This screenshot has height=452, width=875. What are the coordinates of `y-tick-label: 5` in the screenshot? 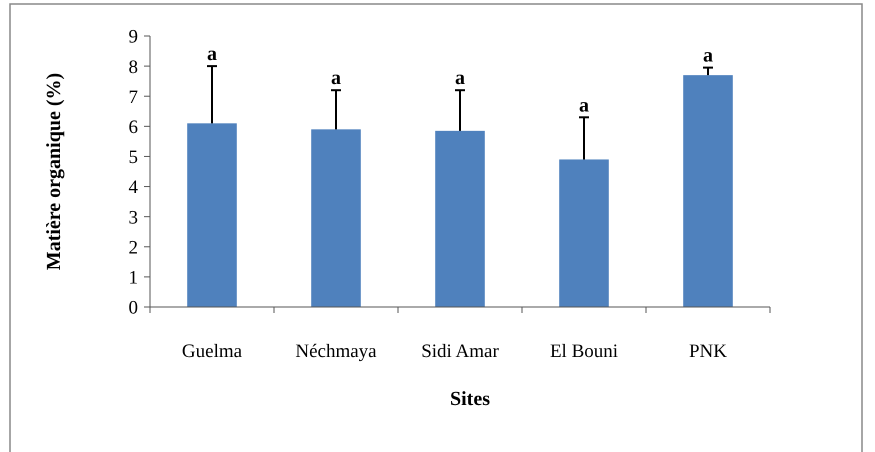 It's located at (133, 157).